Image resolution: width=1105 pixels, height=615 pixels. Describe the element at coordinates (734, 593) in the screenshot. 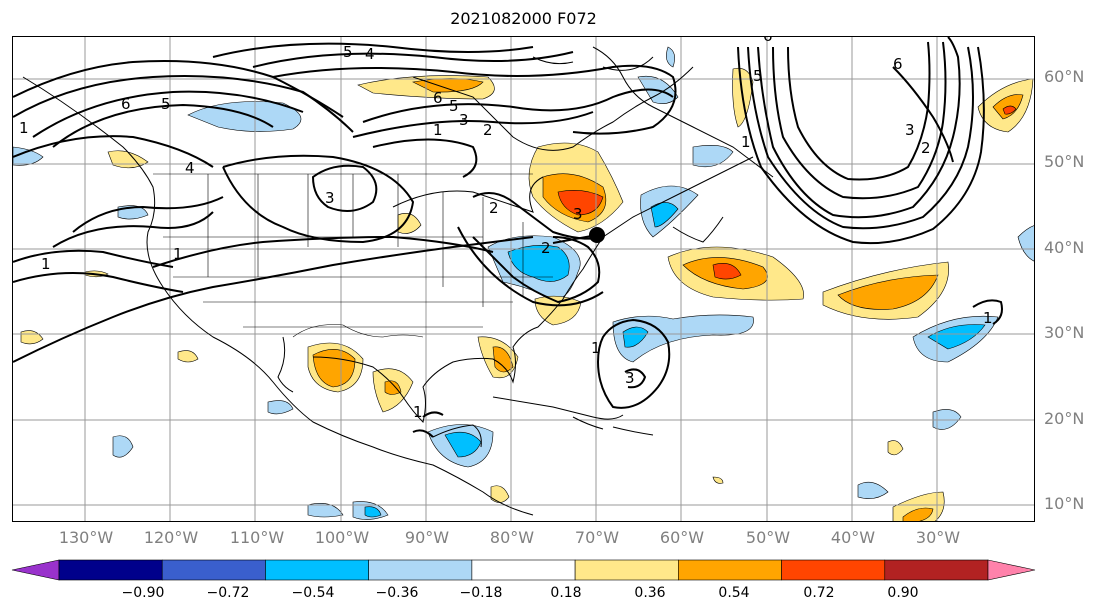

I see `colorbar-tick-label: 0.54` at that location.